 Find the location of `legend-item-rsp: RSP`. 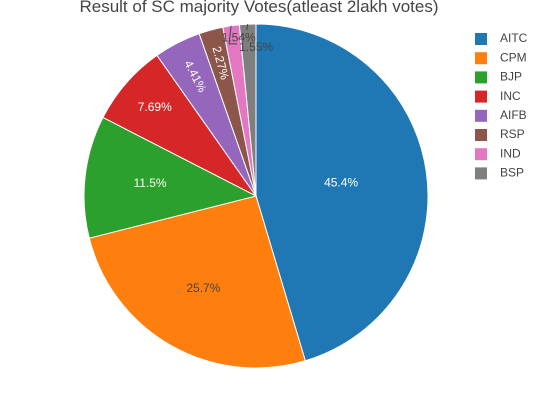

legend-item-rsp: RSP is located at coordinates (500, 134).